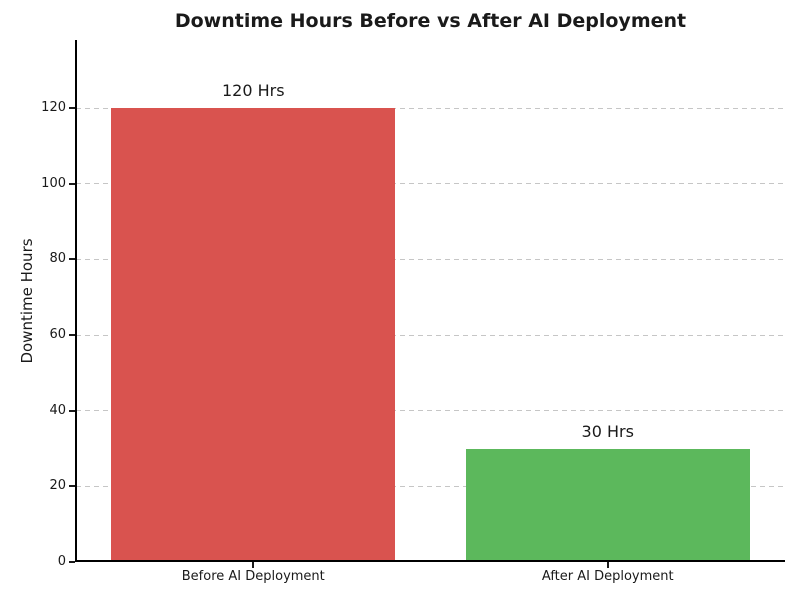  I want to click on xtick-label-1: After AI Deployment, so click(607, 576).